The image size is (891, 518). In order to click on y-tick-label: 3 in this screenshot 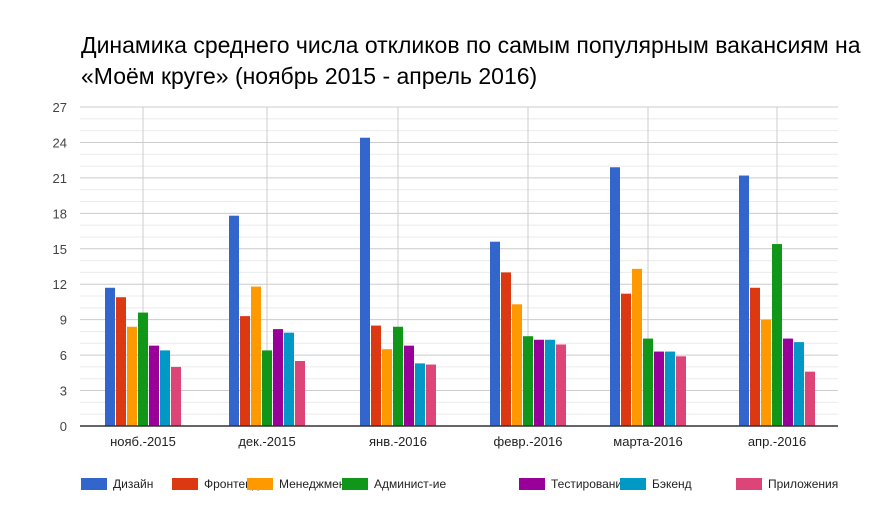, I will do `click(63, 391)`.